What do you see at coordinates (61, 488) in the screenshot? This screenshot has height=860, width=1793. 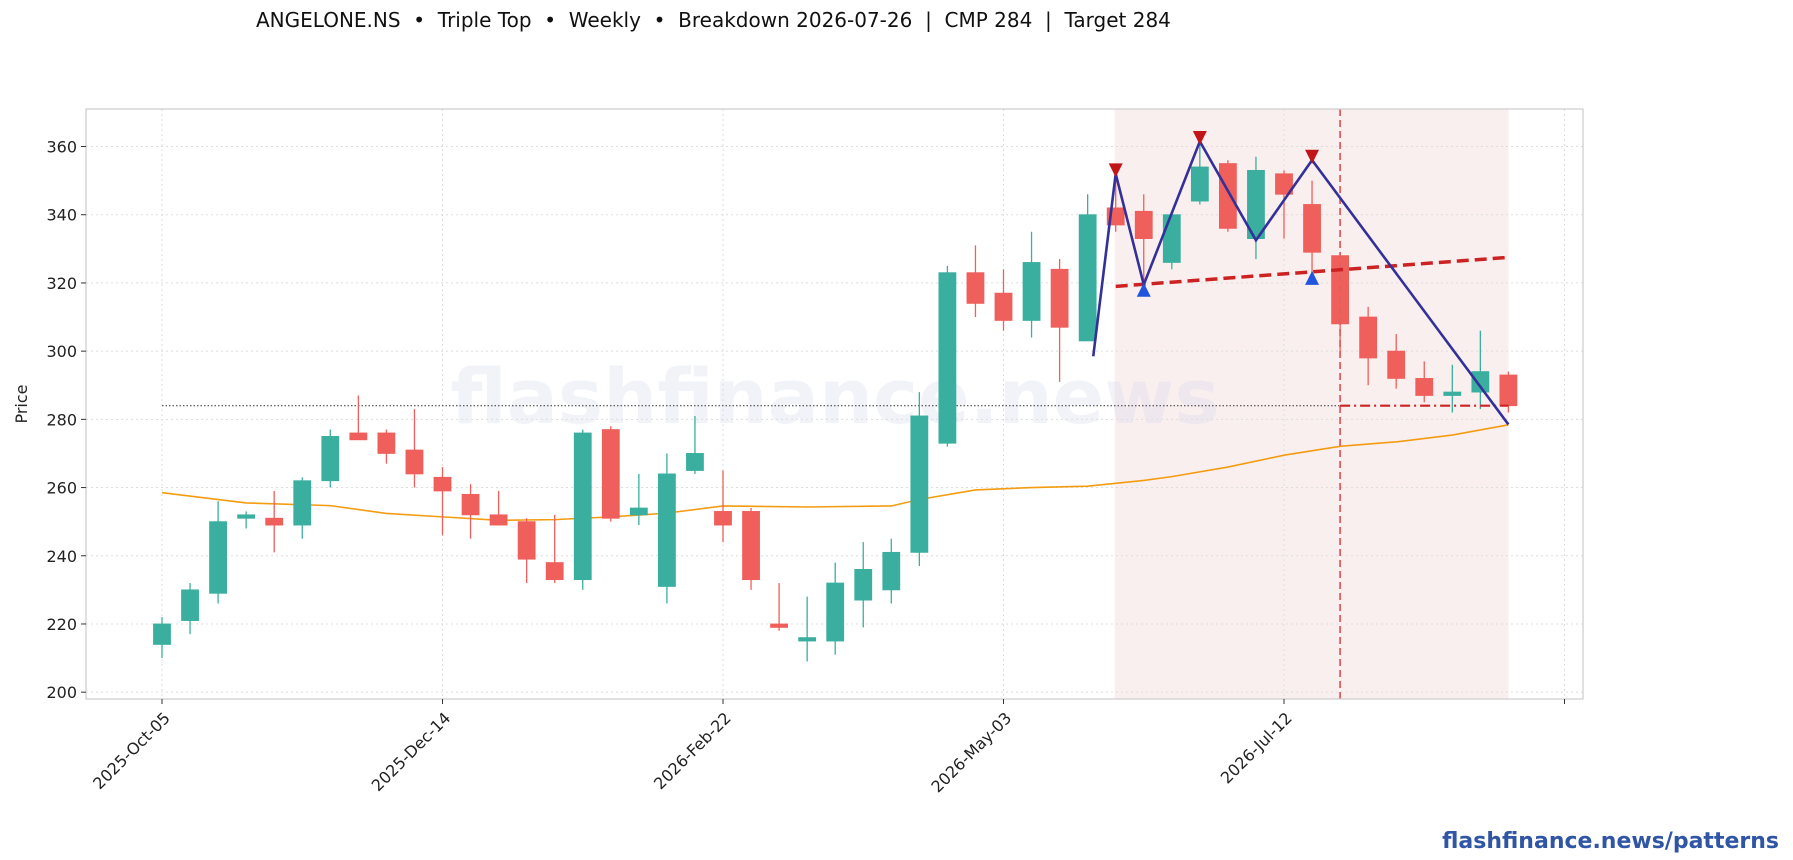 I see `y-tick-label: 260` at bounding box center [61, 488].